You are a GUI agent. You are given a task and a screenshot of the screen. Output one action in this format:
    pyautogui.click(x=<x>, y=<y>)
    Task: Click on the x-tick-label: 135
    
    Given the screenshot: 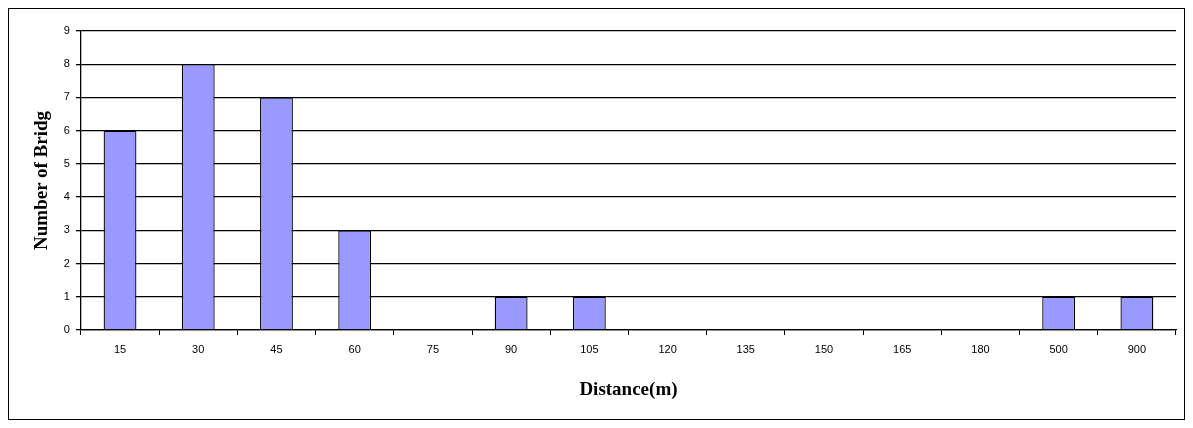 What is the action you would take?
    pyautogui.click(x=745, y=348)
    